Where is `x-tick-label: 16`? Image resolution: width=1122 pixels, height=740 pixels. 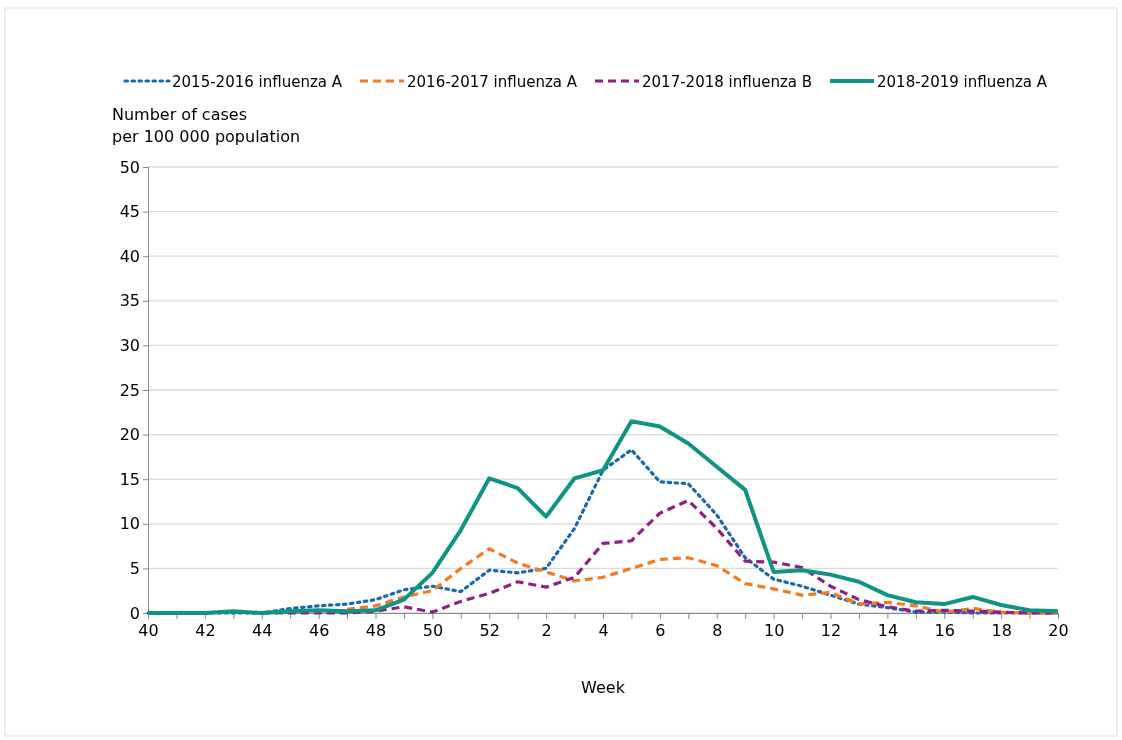
x-tick-label: 16 is located at coordinates (944, 631).